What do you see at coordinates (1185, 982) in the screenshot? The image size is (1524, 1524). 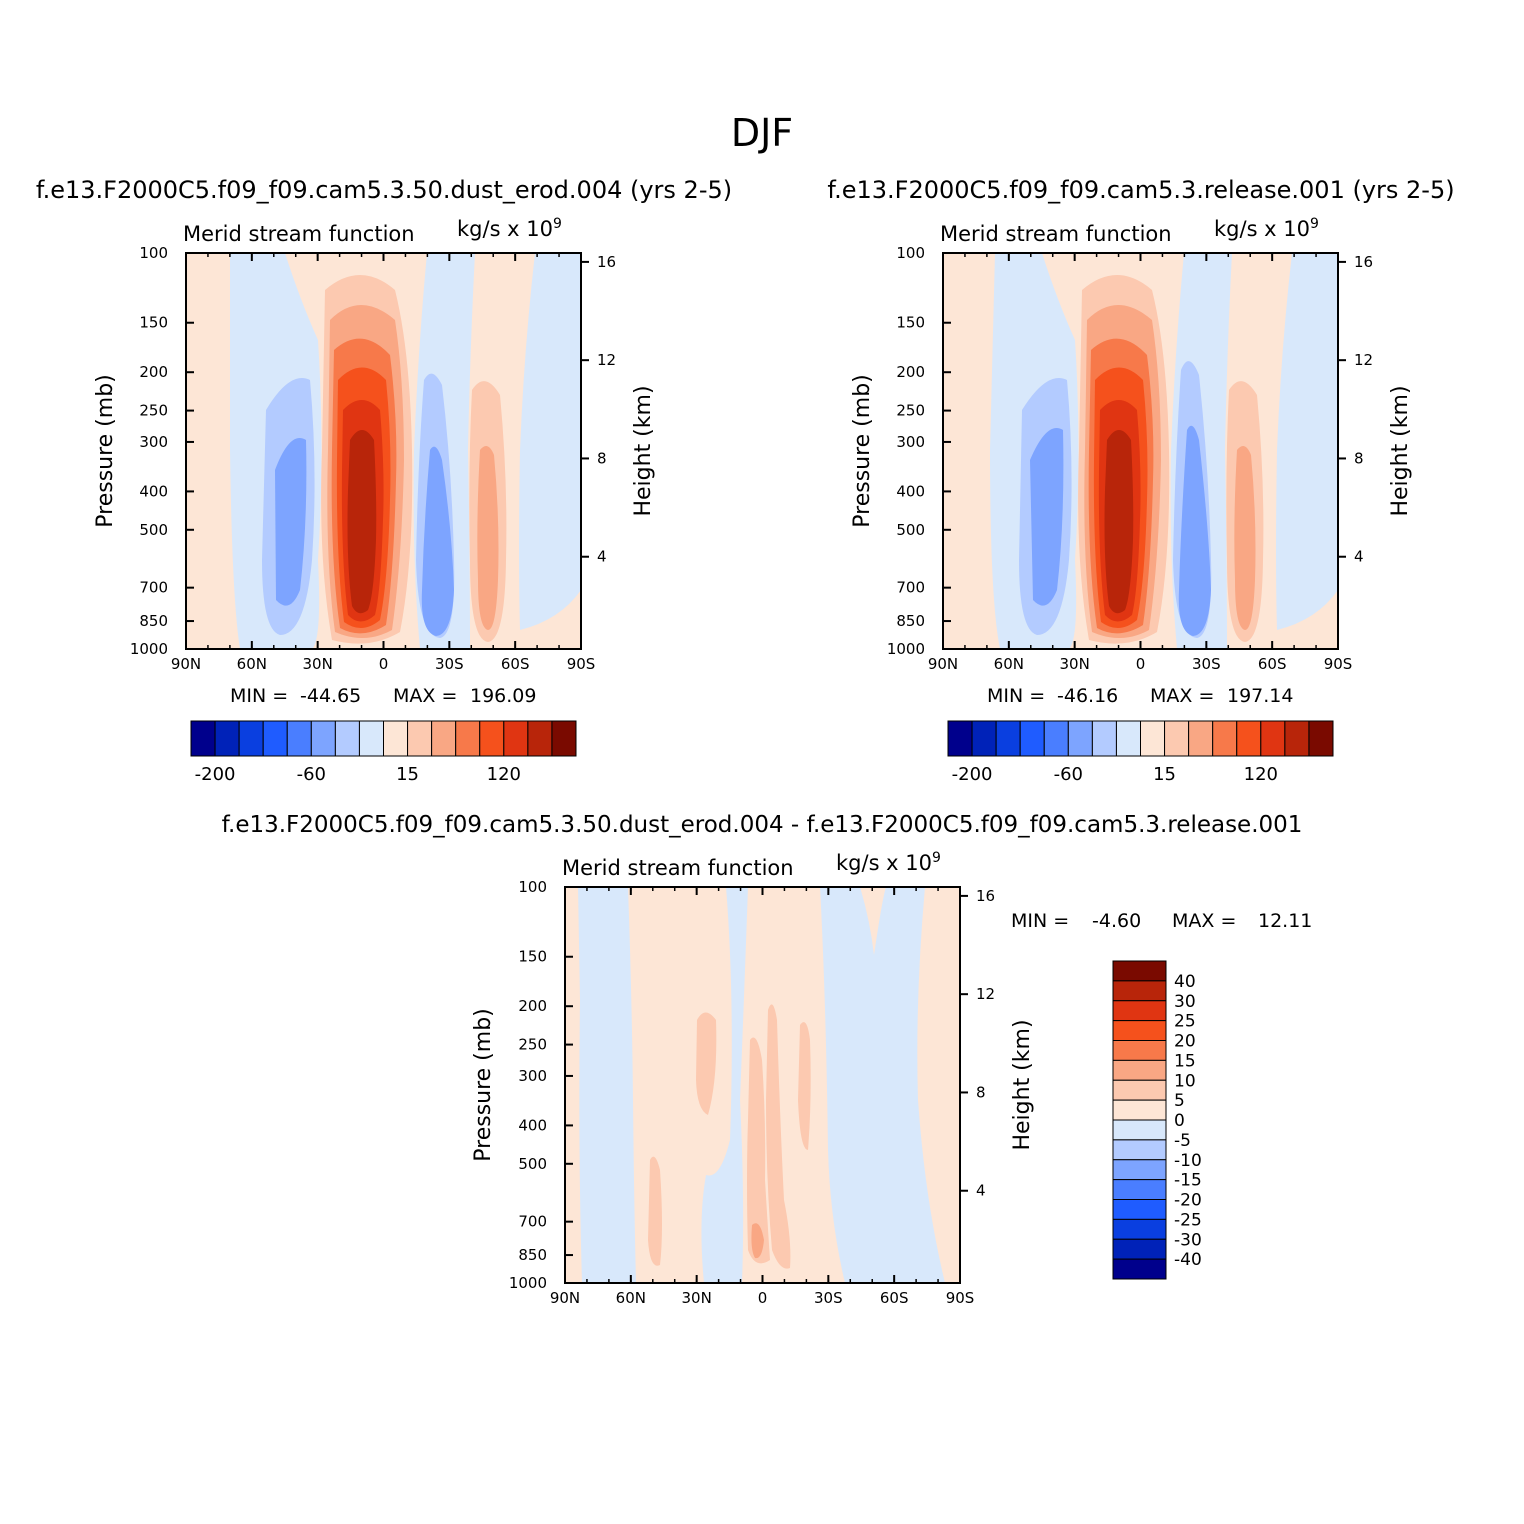 I see `colorbar-label: 40` at bounding box center [1185, 982].